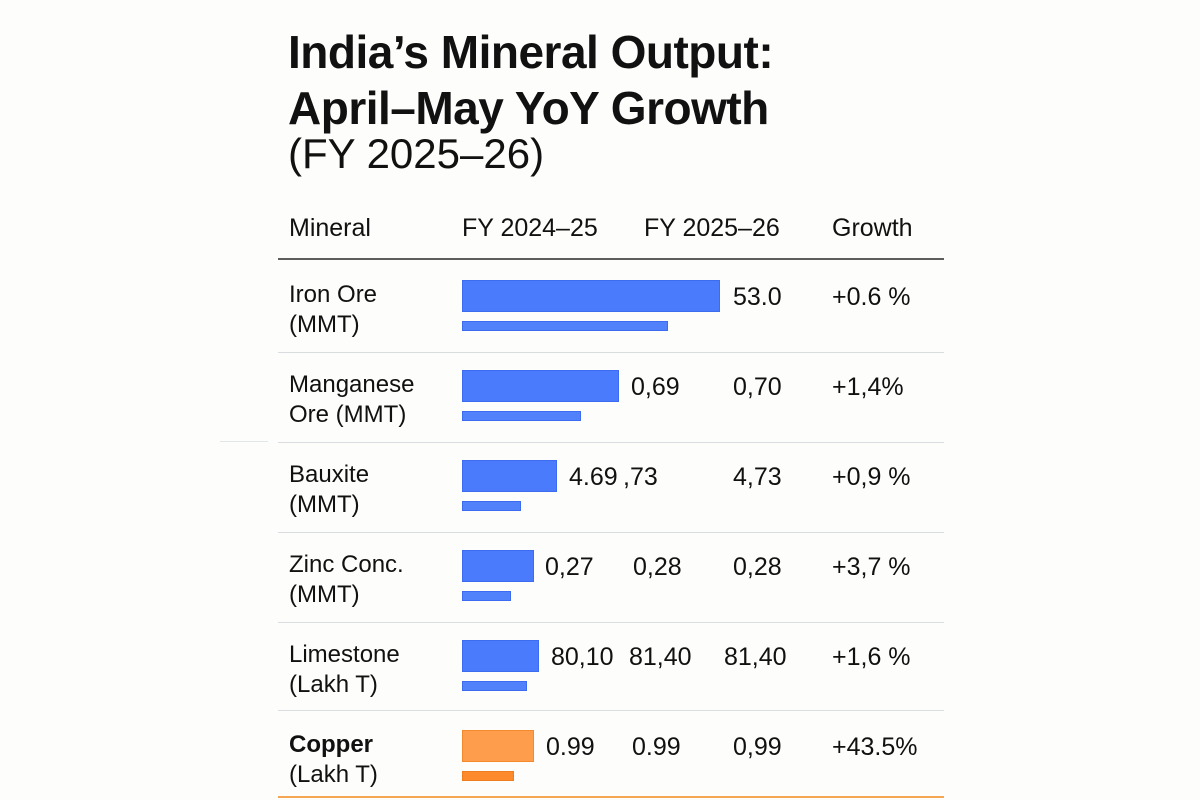 The image size is (1200, 800). Describe the element at coordinates (329, 490) in the screenshot. I see `mineral-label: Bauxite (MMT)` at that location.